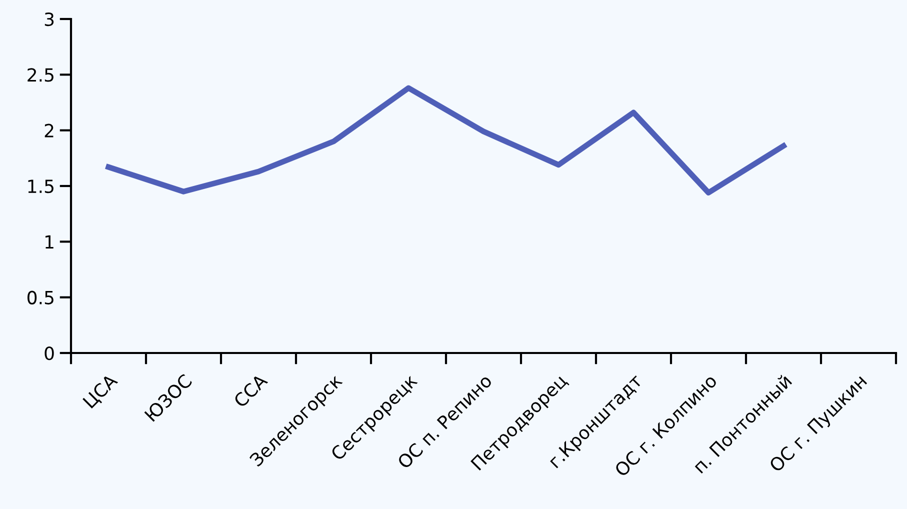 This screenshot has height=509, width=907. Describe the element at coordinates (41, 297) in the screenshot. I see `y-tick-label: 0.5` at that location.